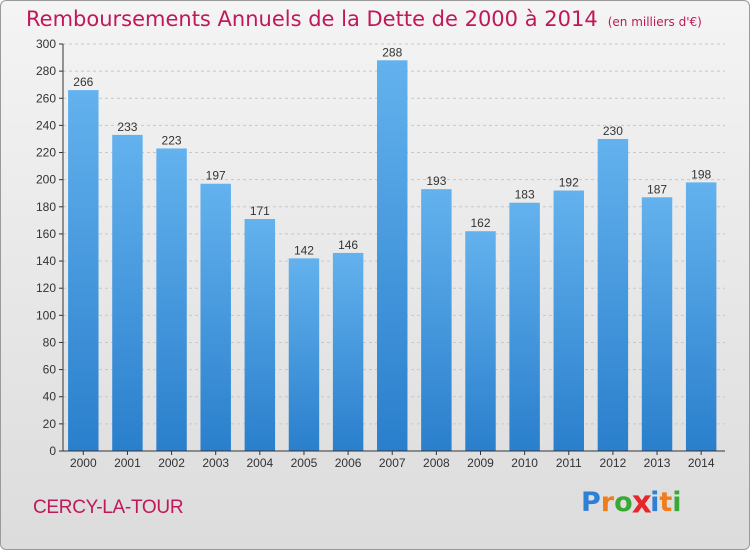 The height and width of the screenshot is (550, 750). What do you see at coordinates (216, 176) in the screenshot?
I see `data-label: 197` at bounding box center [216, 176].